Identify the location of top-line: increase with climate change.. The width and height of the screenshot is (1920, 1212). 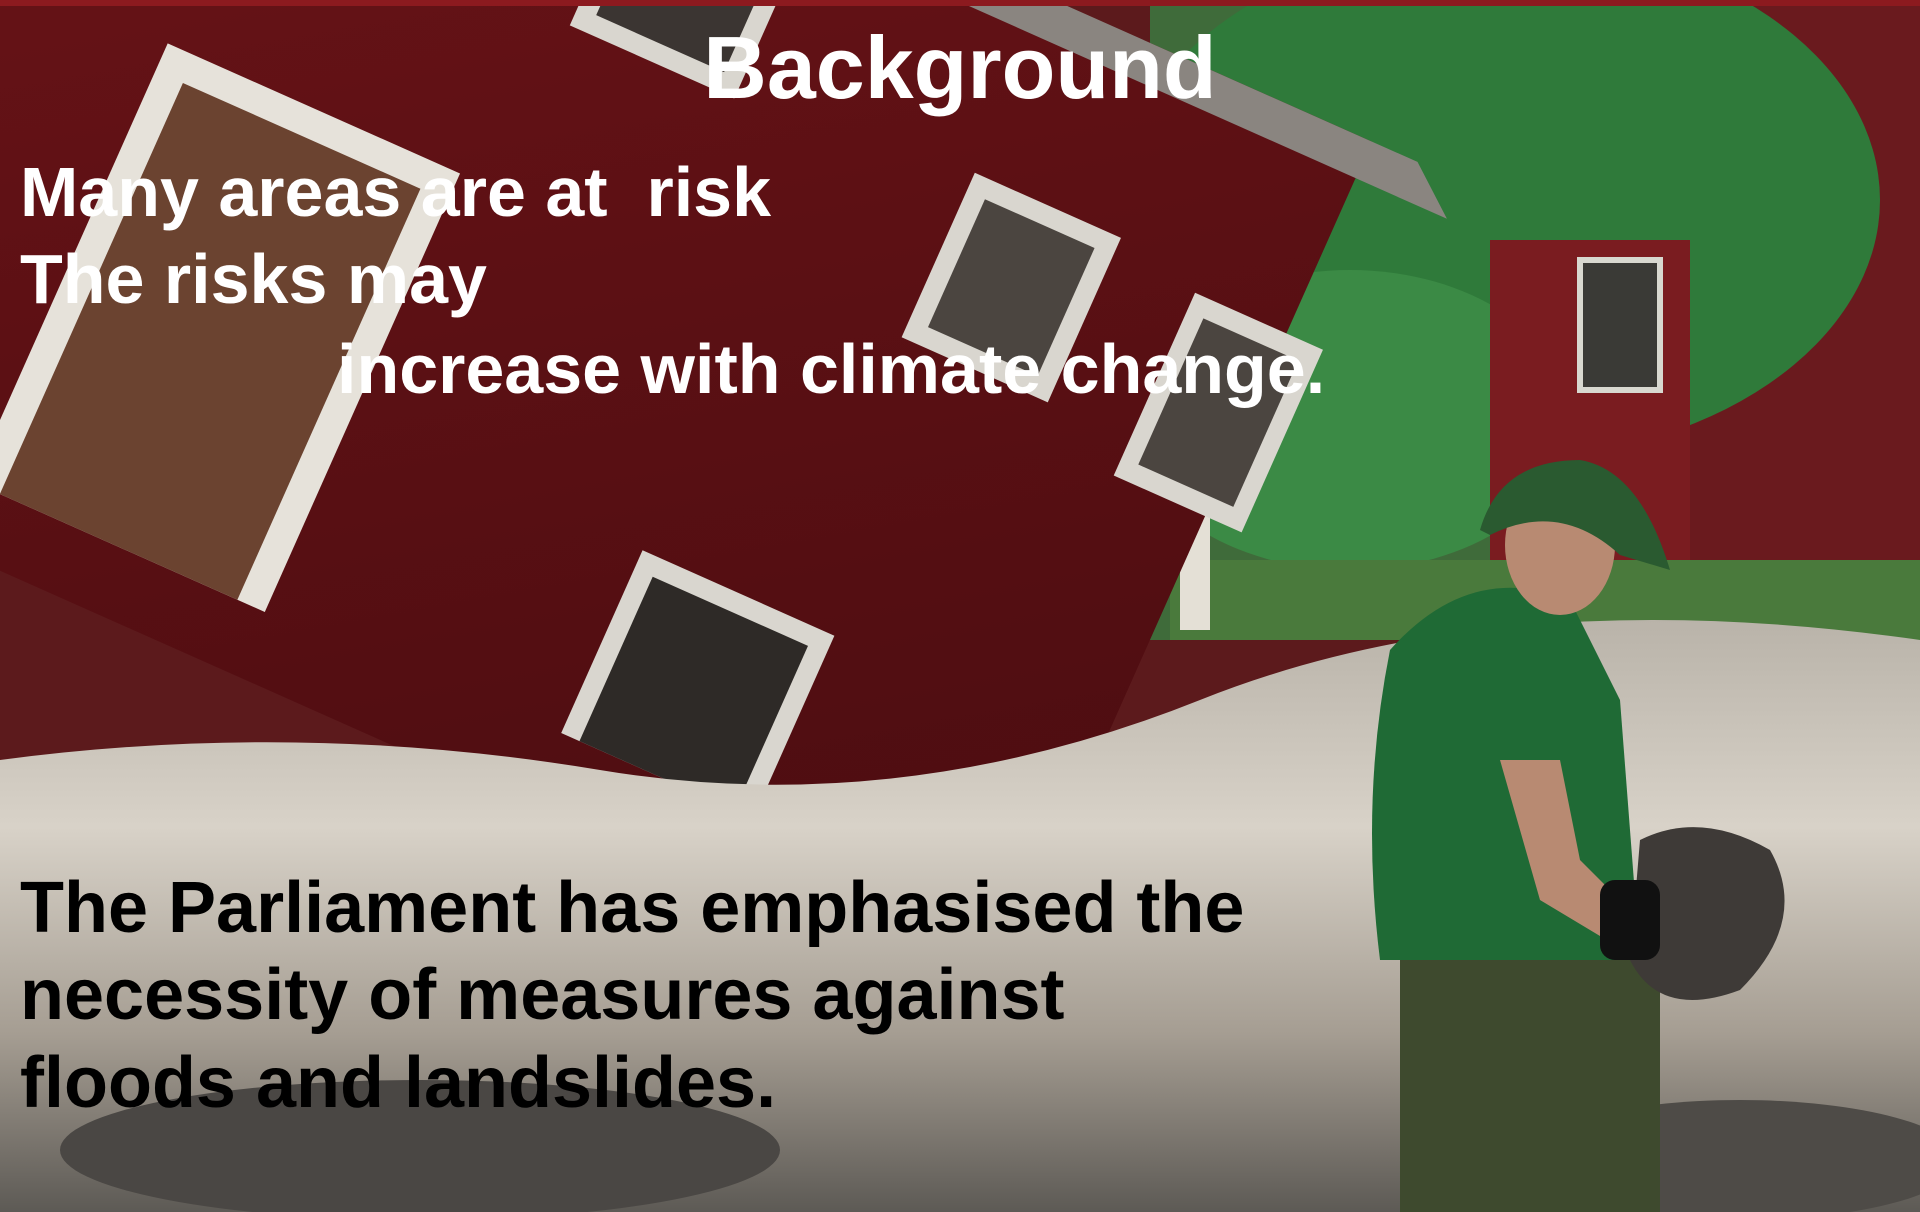
(831, 369).